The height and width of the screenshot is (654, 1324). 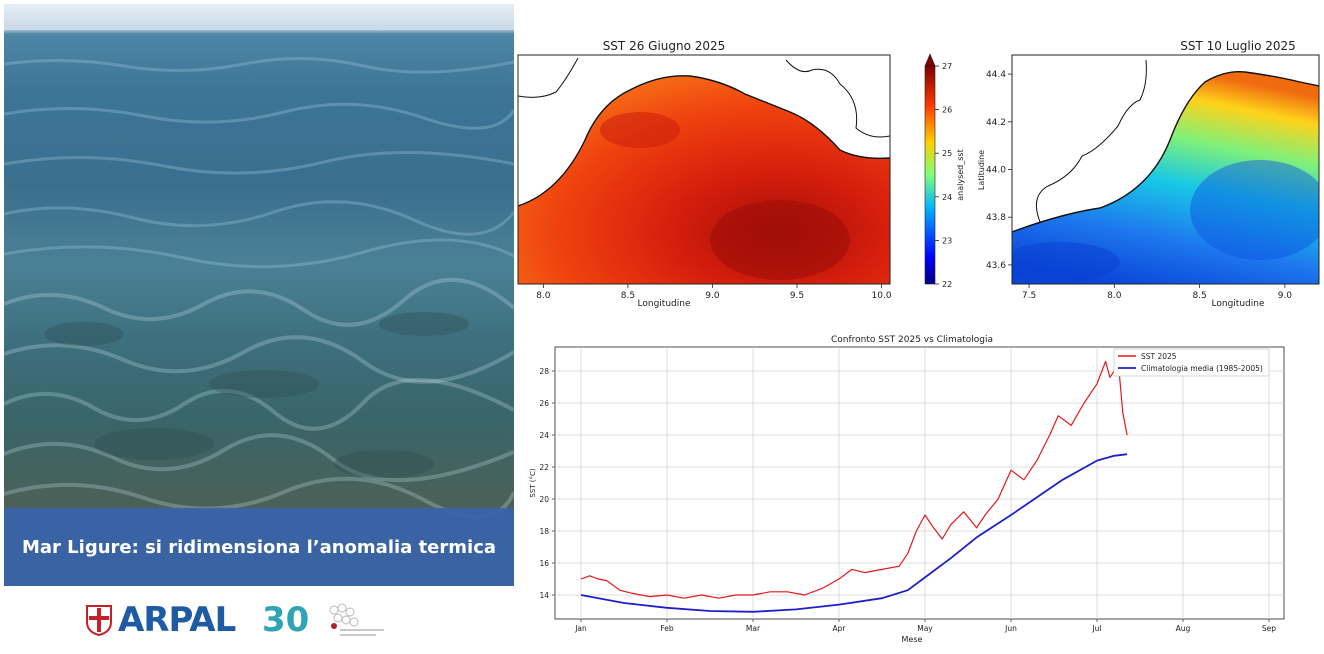 I want to click on map2-xtick-label-1: 8.0, so click(x=1114, y=296).